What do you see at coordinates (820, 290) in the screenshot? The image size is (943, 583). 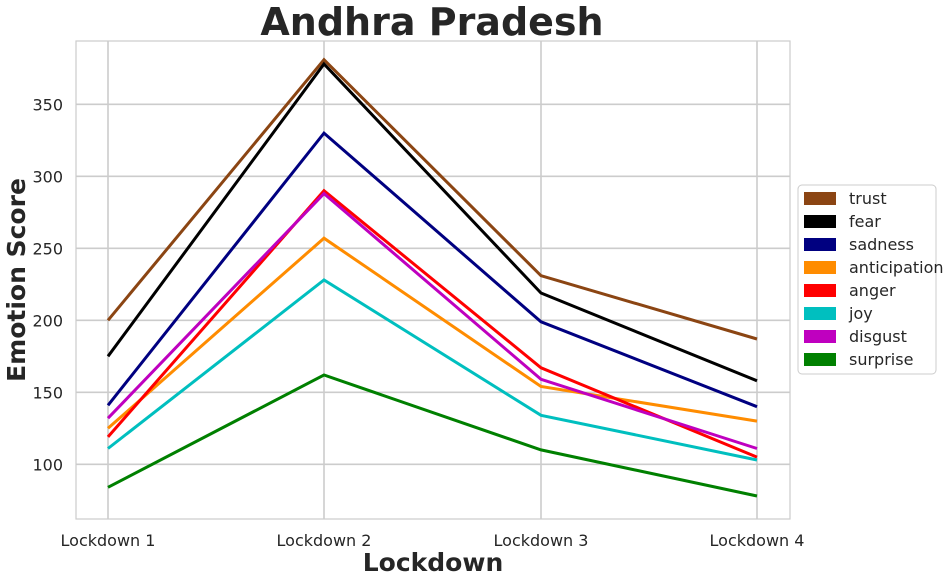 I see `legend-swatch-anger` at bounding box center [820, 290].